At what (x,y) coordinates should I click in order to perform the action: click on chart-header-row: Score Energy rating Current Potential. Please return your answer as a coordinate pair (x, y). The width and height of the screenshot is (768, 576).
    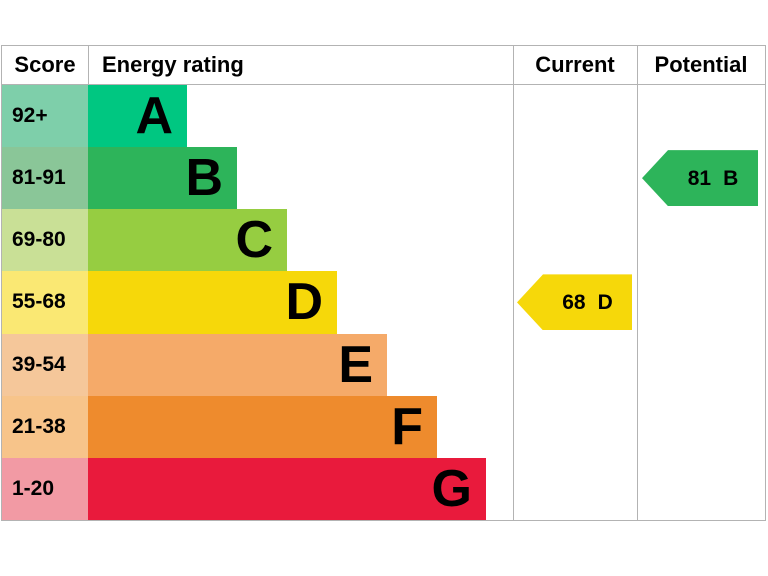
    Looking at the image, I should click on (383, 65).